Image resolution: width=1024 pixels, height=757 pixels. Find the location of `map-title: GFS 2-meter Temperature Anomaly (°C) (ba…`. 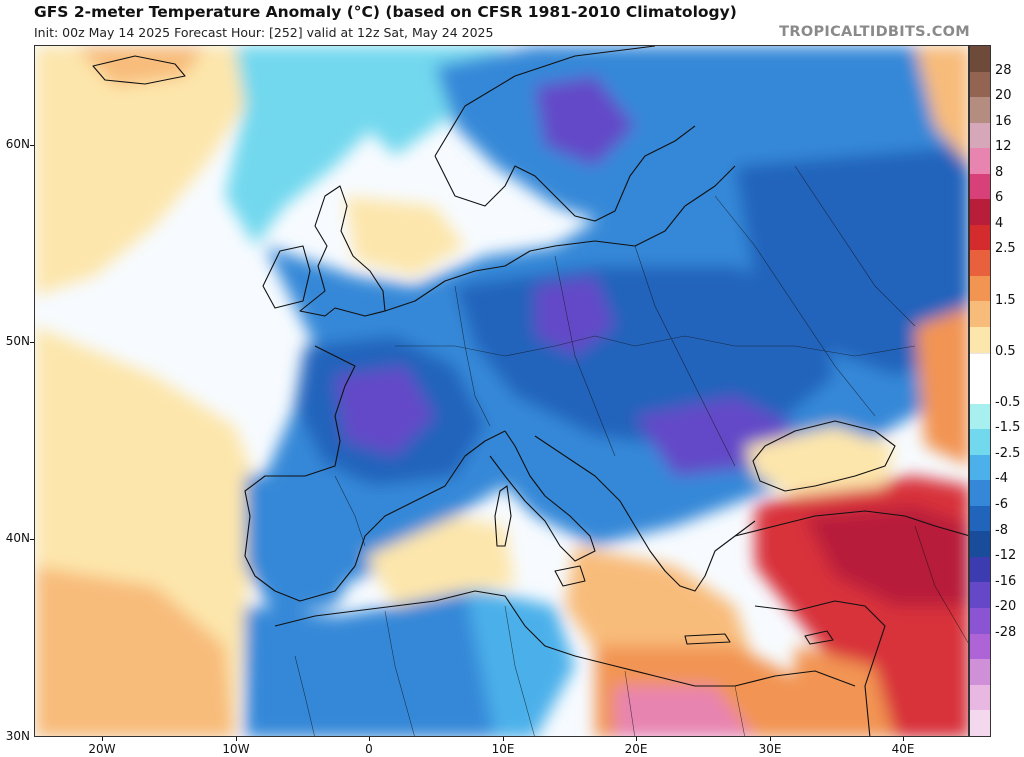

map-title: GFS 2-meter Temperature Anomaly (°C) (ba… is located at coordinates (385, 12).